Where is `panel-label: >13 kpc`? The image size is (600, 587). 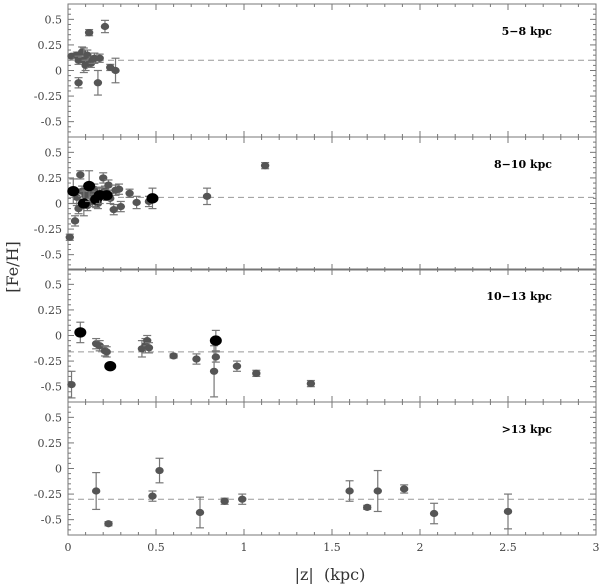
panel-label: >13 kpc is located at coordinates (527, 429).